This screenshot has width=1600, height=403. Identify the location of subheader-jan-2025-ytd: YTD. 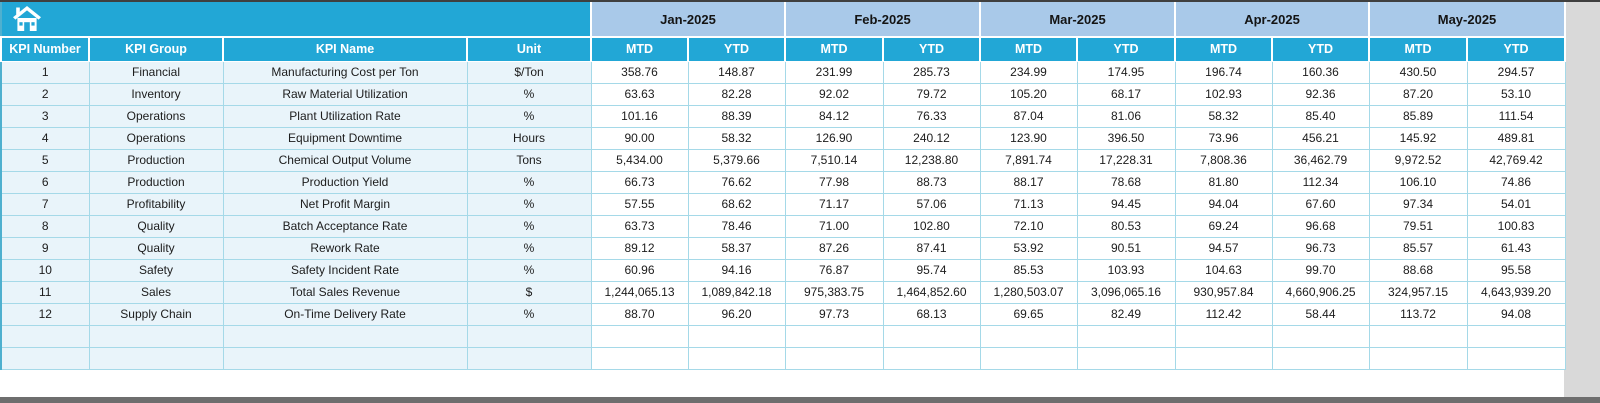
(736, 49).